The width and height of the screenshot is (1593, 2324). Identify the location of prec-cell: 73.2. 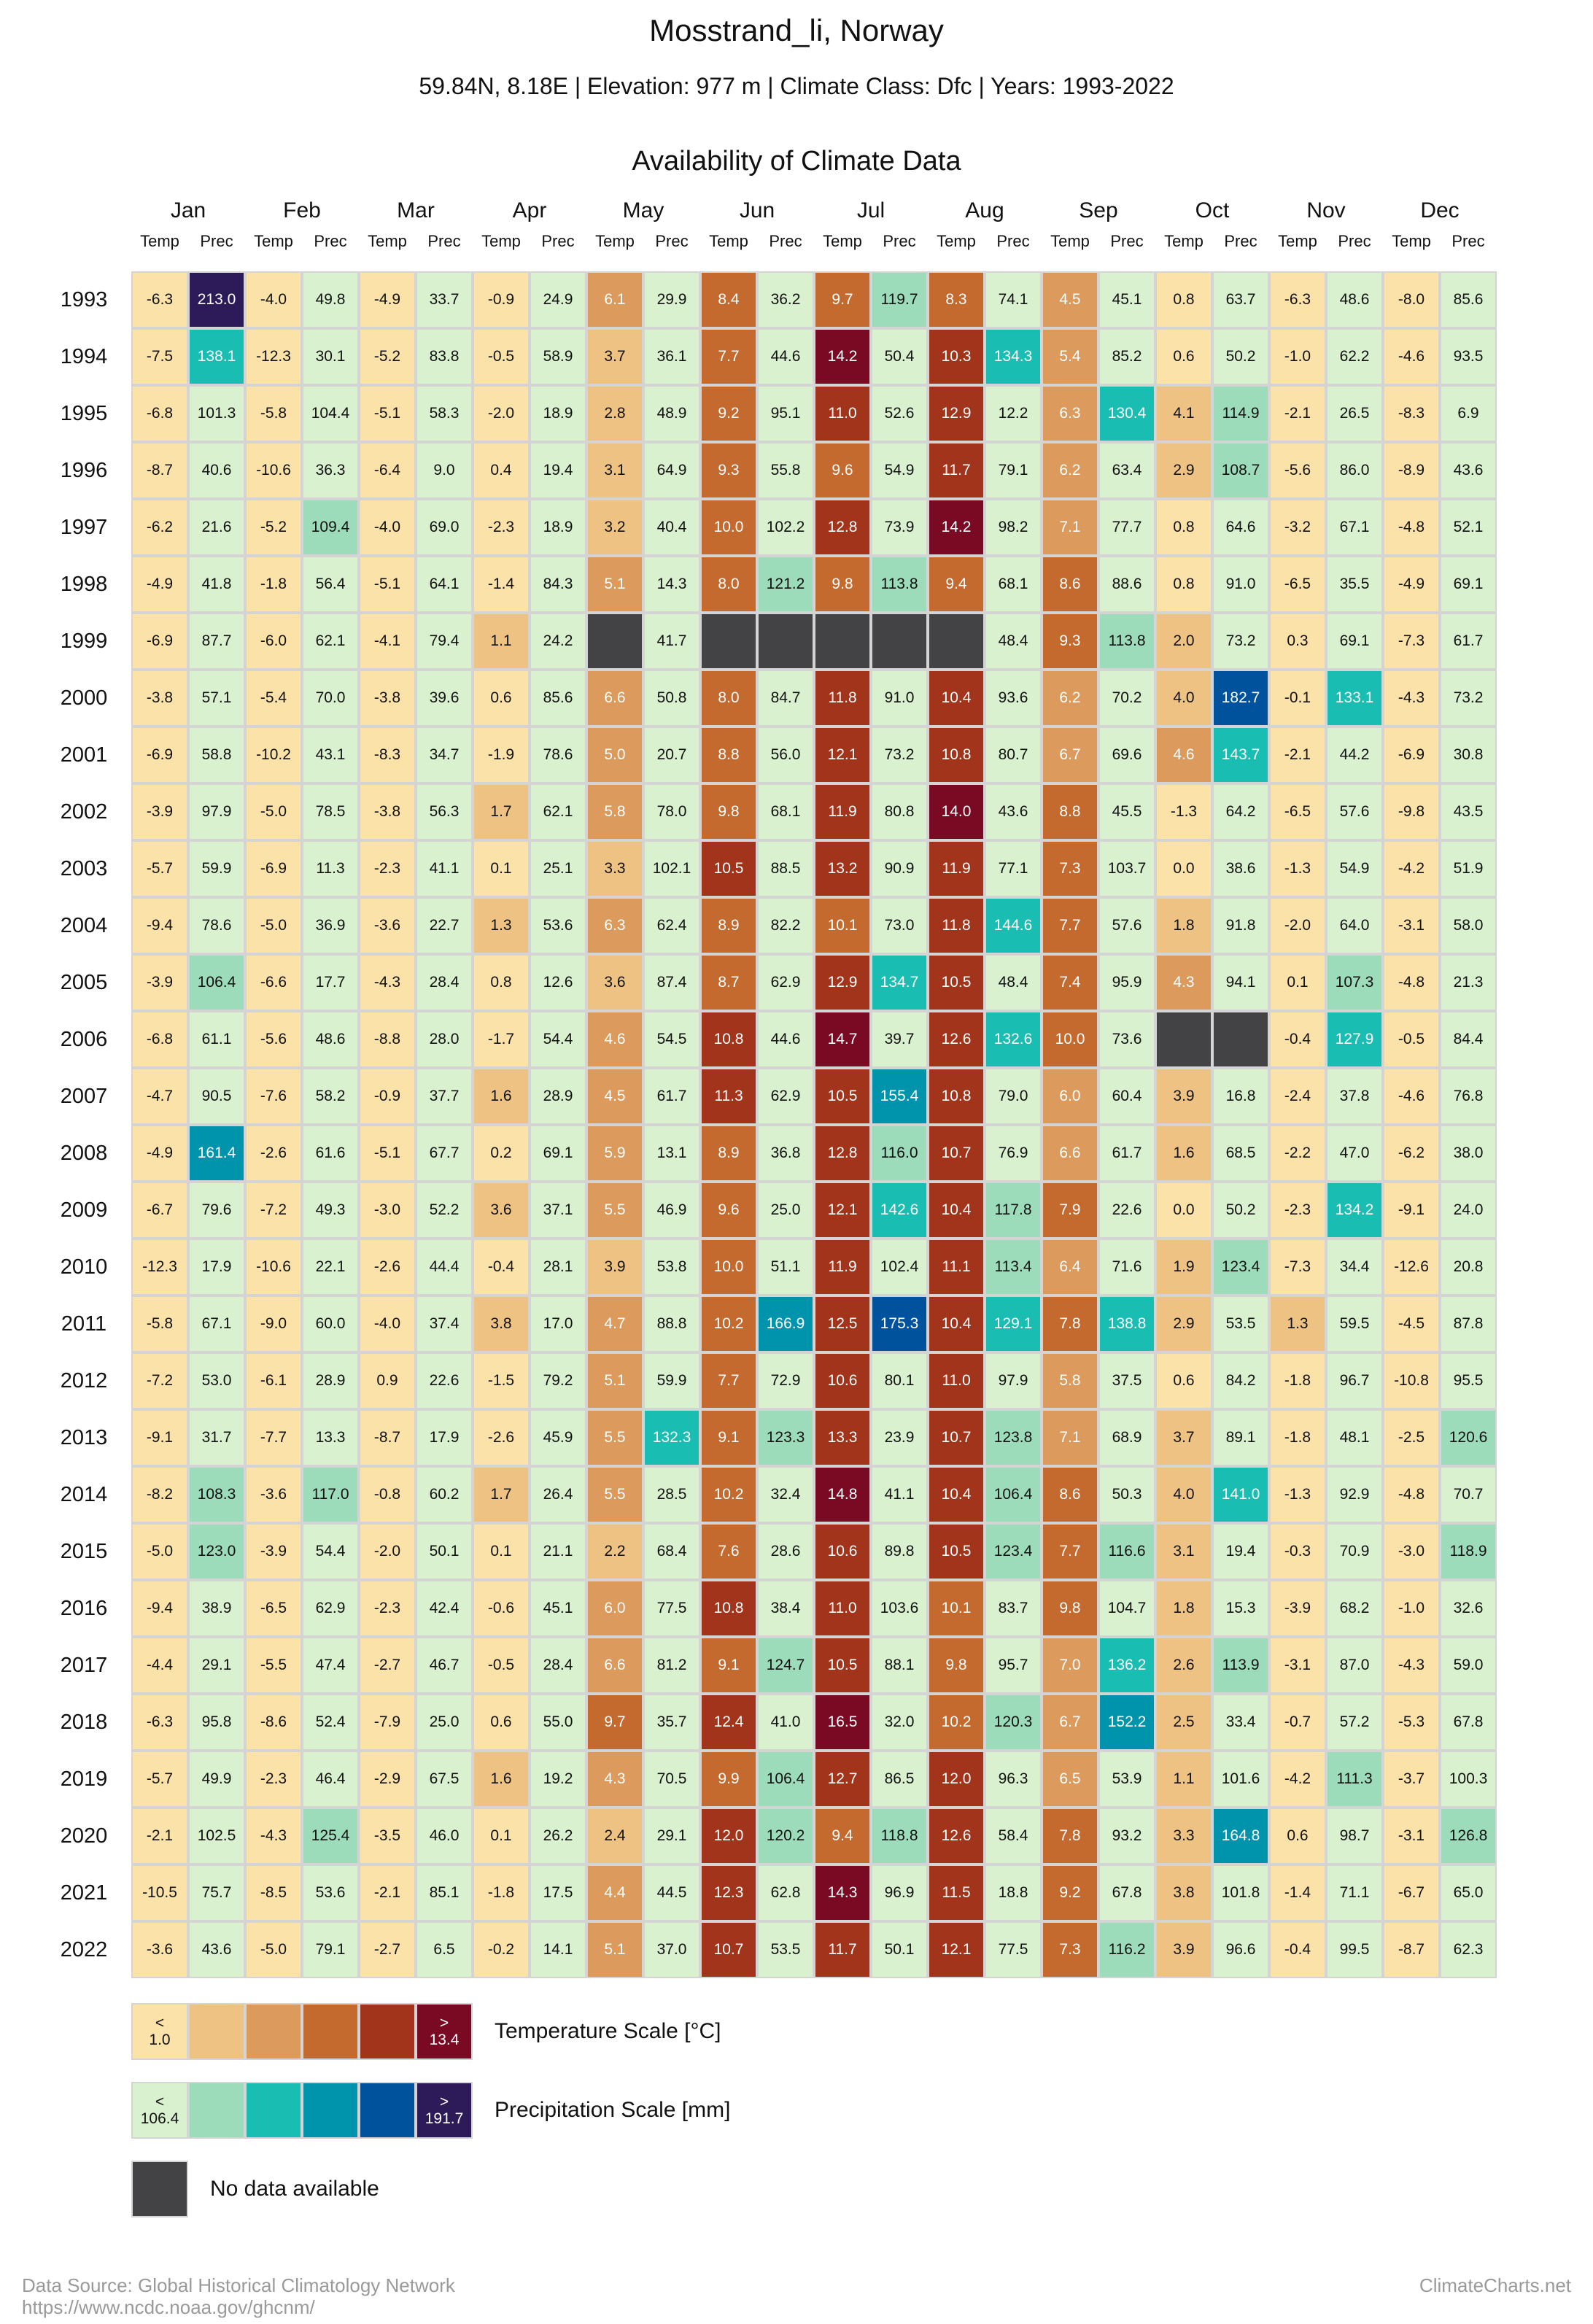
(1468, 698).